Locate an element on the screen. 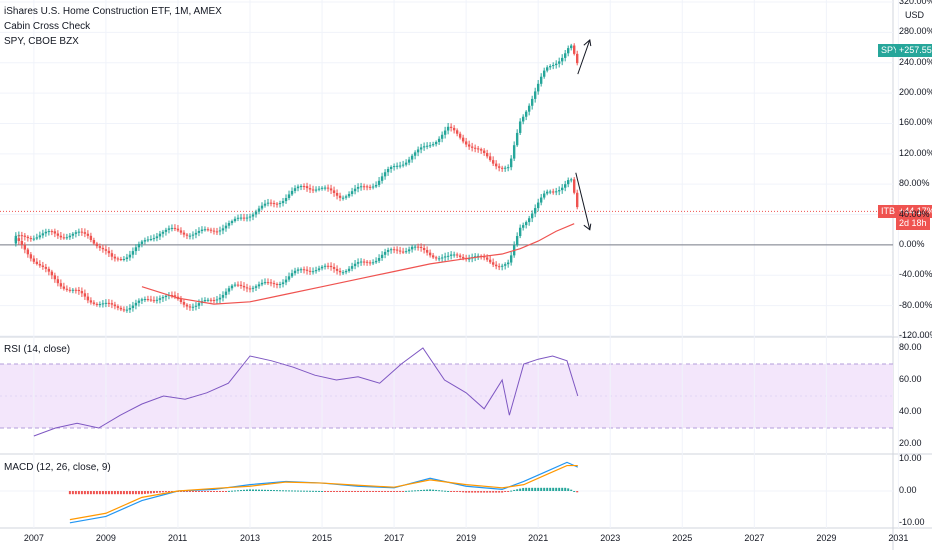 This screenshot has height=550, width=932. rsi-tick-label: 60.00 is located at coordinates (910, 379).